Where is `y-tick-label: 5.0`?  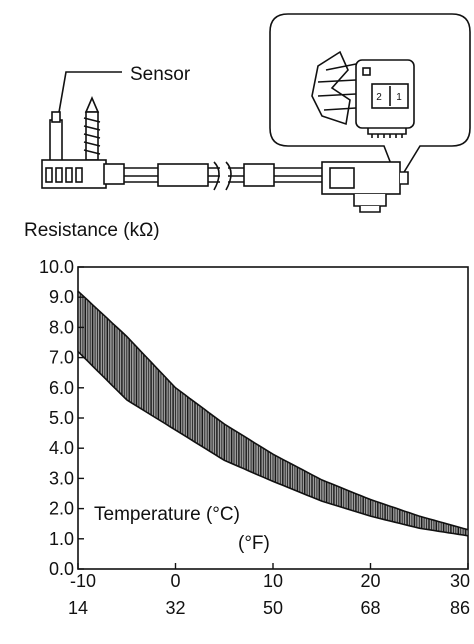 y-tick-label: 5.0 is located at coordinates (61, 418).